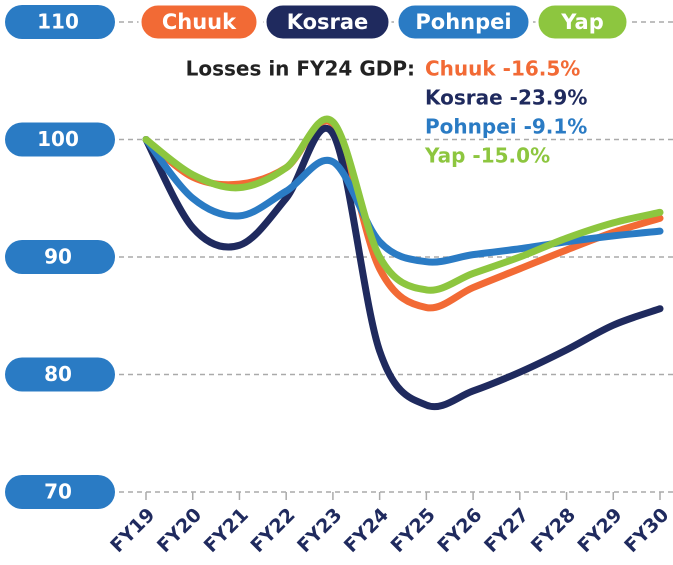  What do you see at coordinates (319, 530) in the screenshot?
I see `x-tick-label: FY23` at bounding box center [319, 530].